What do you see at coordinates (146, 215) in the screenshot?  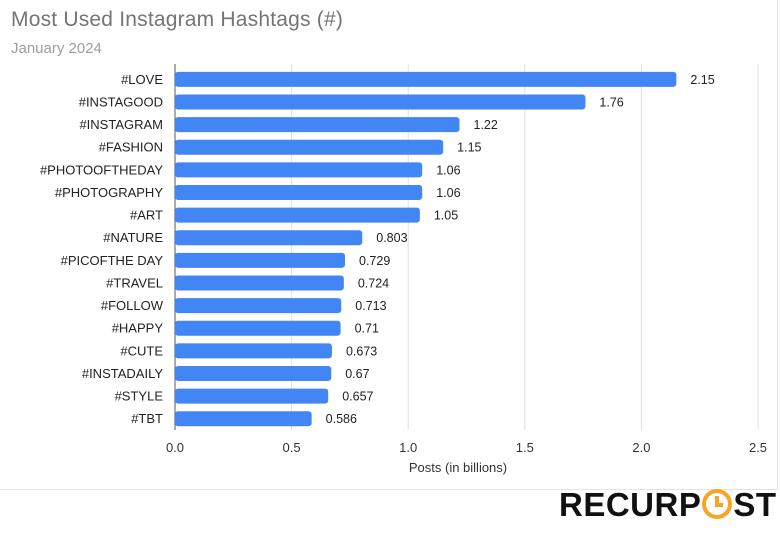 I see `category-label: #ART` at bounding box center [146, 215].